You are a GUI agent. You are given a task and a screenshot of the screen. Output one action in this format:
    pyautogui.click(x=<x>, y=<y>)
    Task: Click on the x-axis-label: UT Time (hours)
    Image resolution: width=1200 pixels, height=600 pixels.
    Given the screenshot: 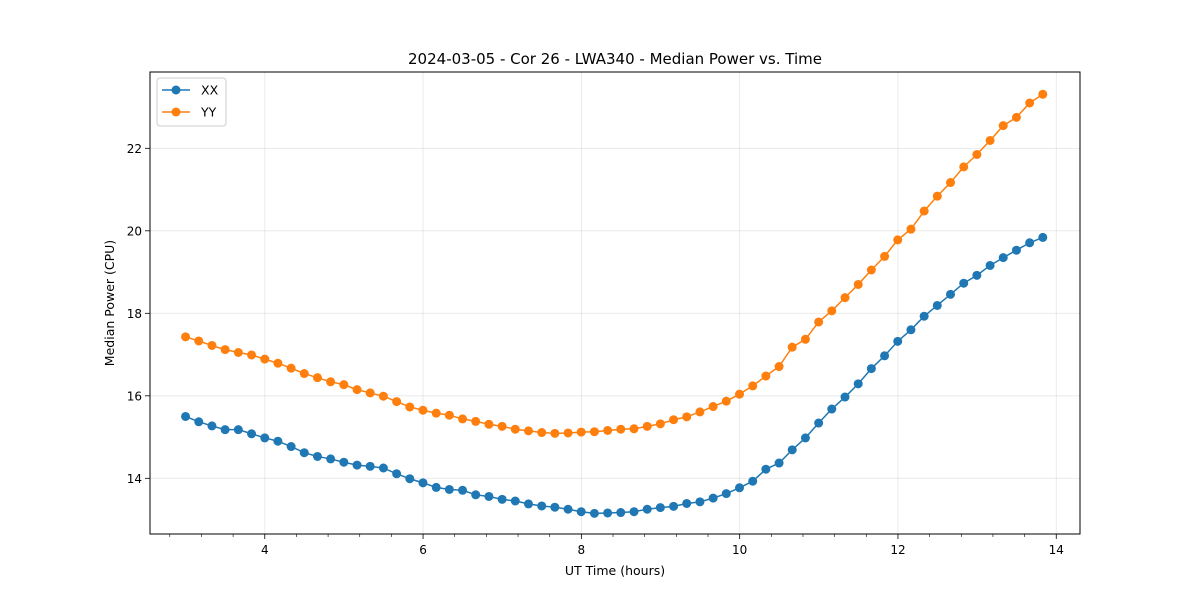 What is the action you would take?
    pyautogui.click(x=615, y=570)
    